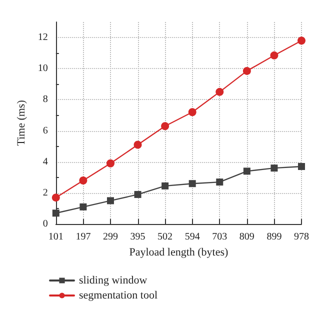 Image resolution: width=320 pixels, height=320 pixels. Describe the element at coordinates (274, 237) in the screenshot. I see `x-tick-label: 899` at that location.